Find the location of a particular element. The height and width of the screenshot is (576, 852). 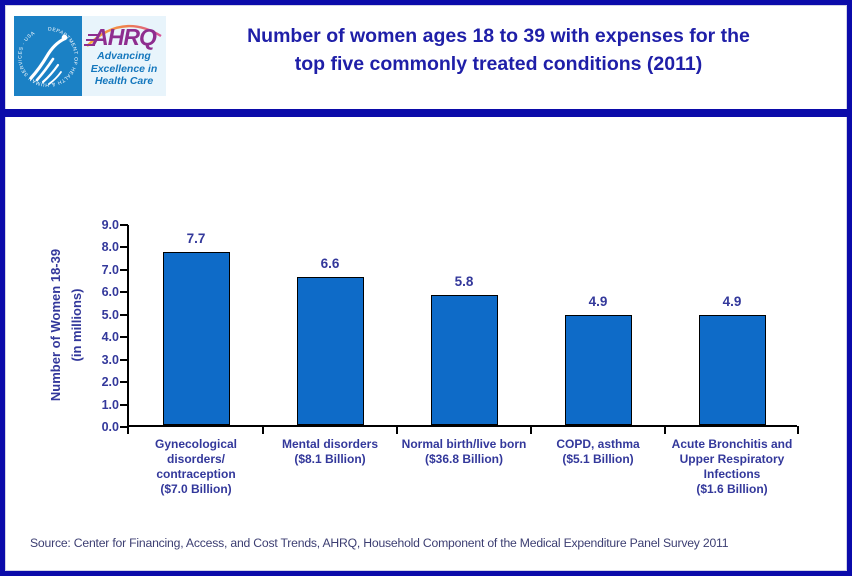

bar-value-label: 5.8 is located at coordinates (464, 281).